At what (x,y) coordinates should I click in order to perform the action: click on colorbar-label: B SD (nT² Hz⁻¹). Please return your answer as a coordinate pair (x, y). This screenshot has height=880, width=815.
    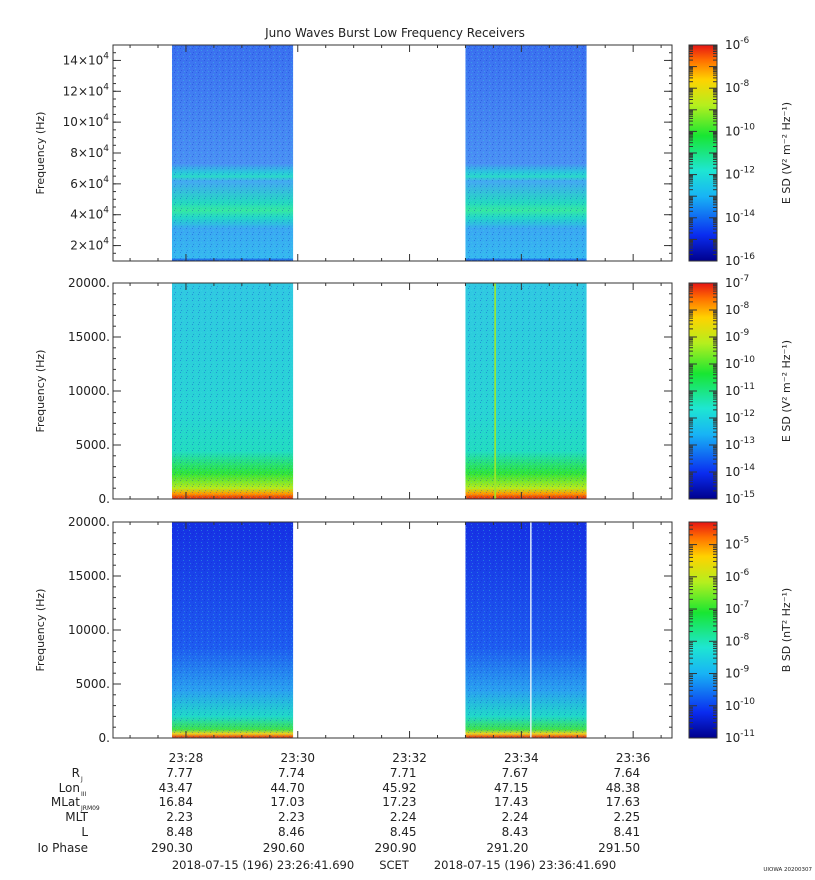
    Looking at the image, I should click on (786, 630).